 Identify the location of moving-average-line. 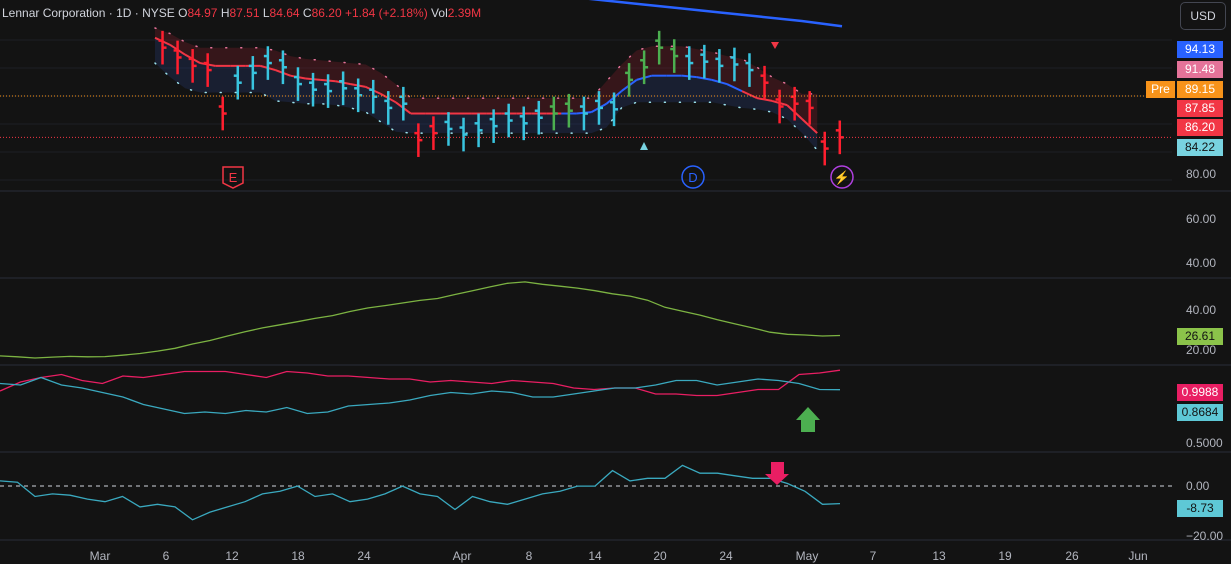
(715, 14).